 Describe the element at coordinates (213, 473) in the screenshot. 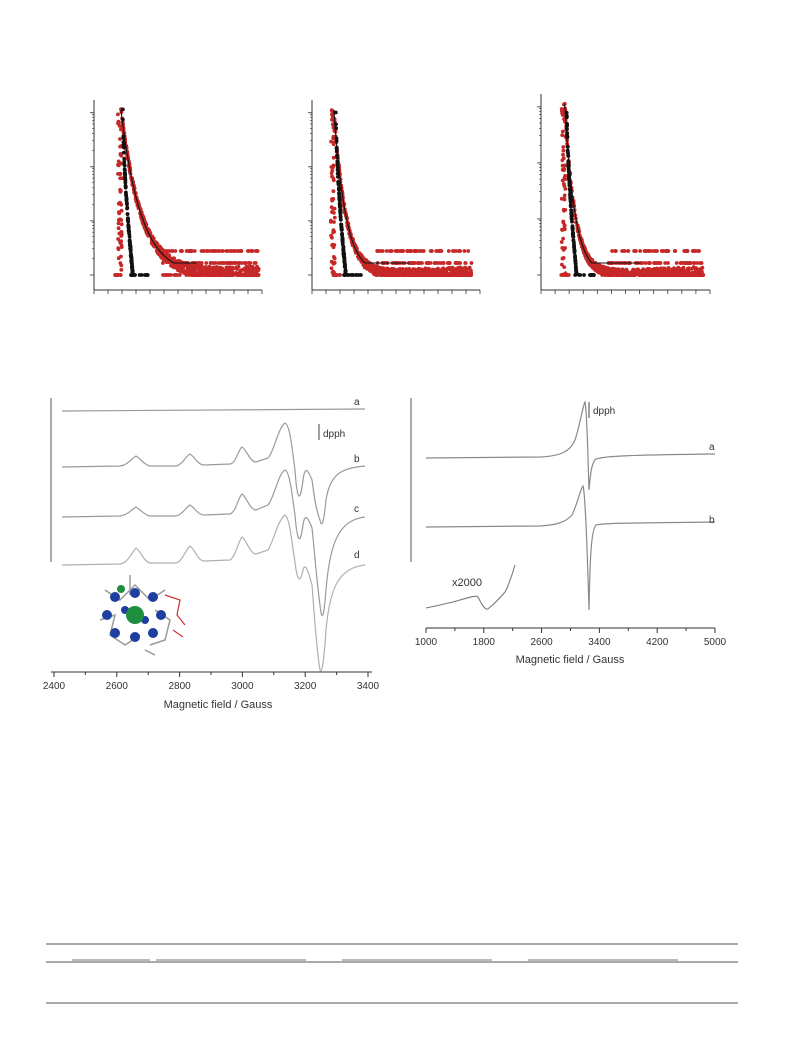

I see `epr-left-trace-b` at that location.